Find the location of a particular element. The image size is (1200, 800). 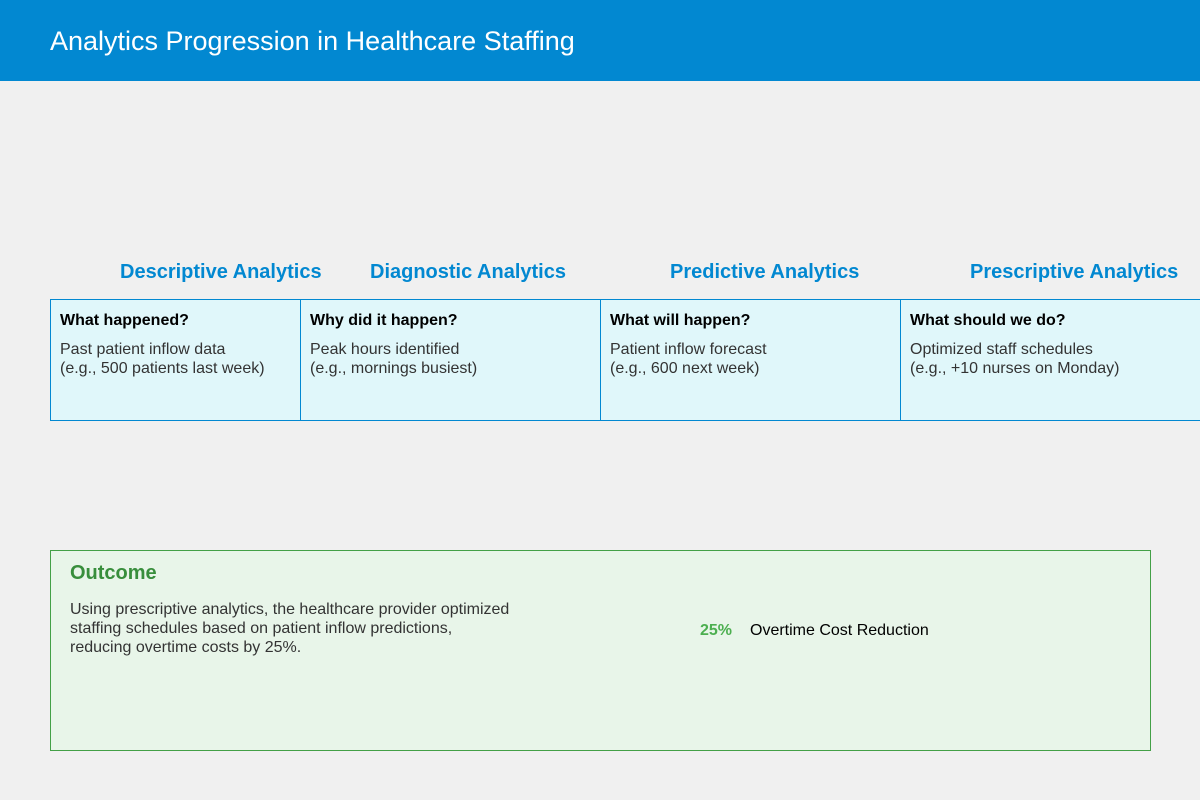

stage-question: What should we do? is located at coordinates (988, 320).